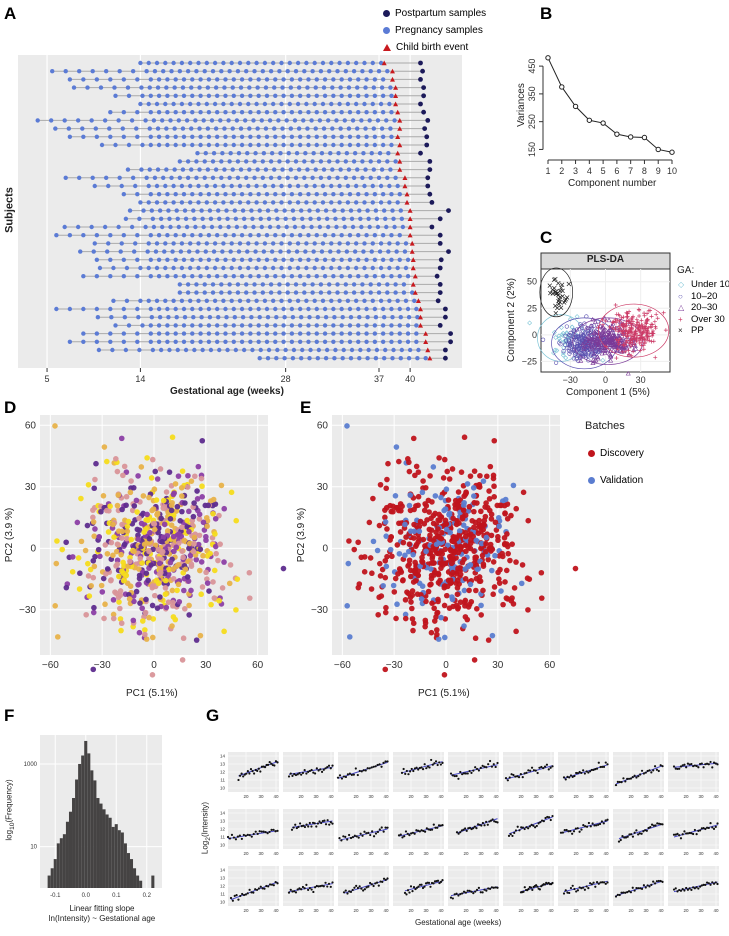  What do you see at coordinates (581, 326) in the screenshot?
I see `c-point-circle` at bounding box center [581, 326].